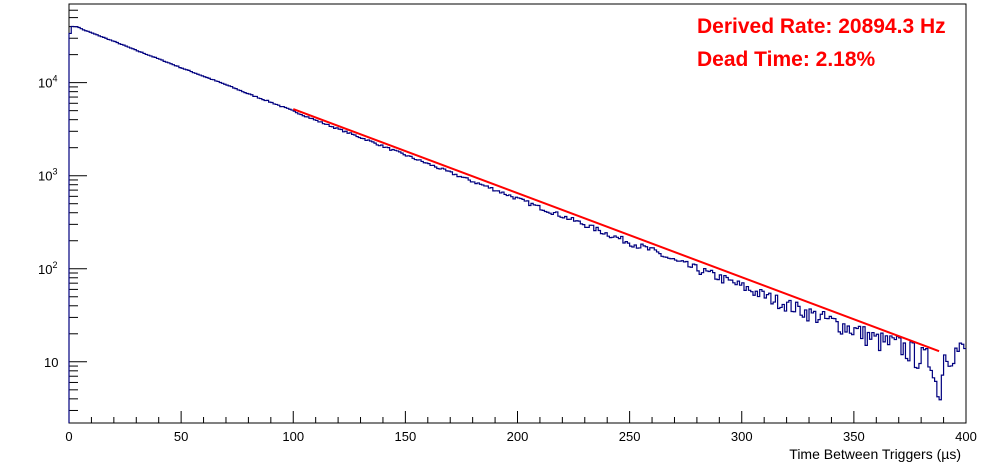  I want to click on x-tick-label: 100, so click(293, 436).